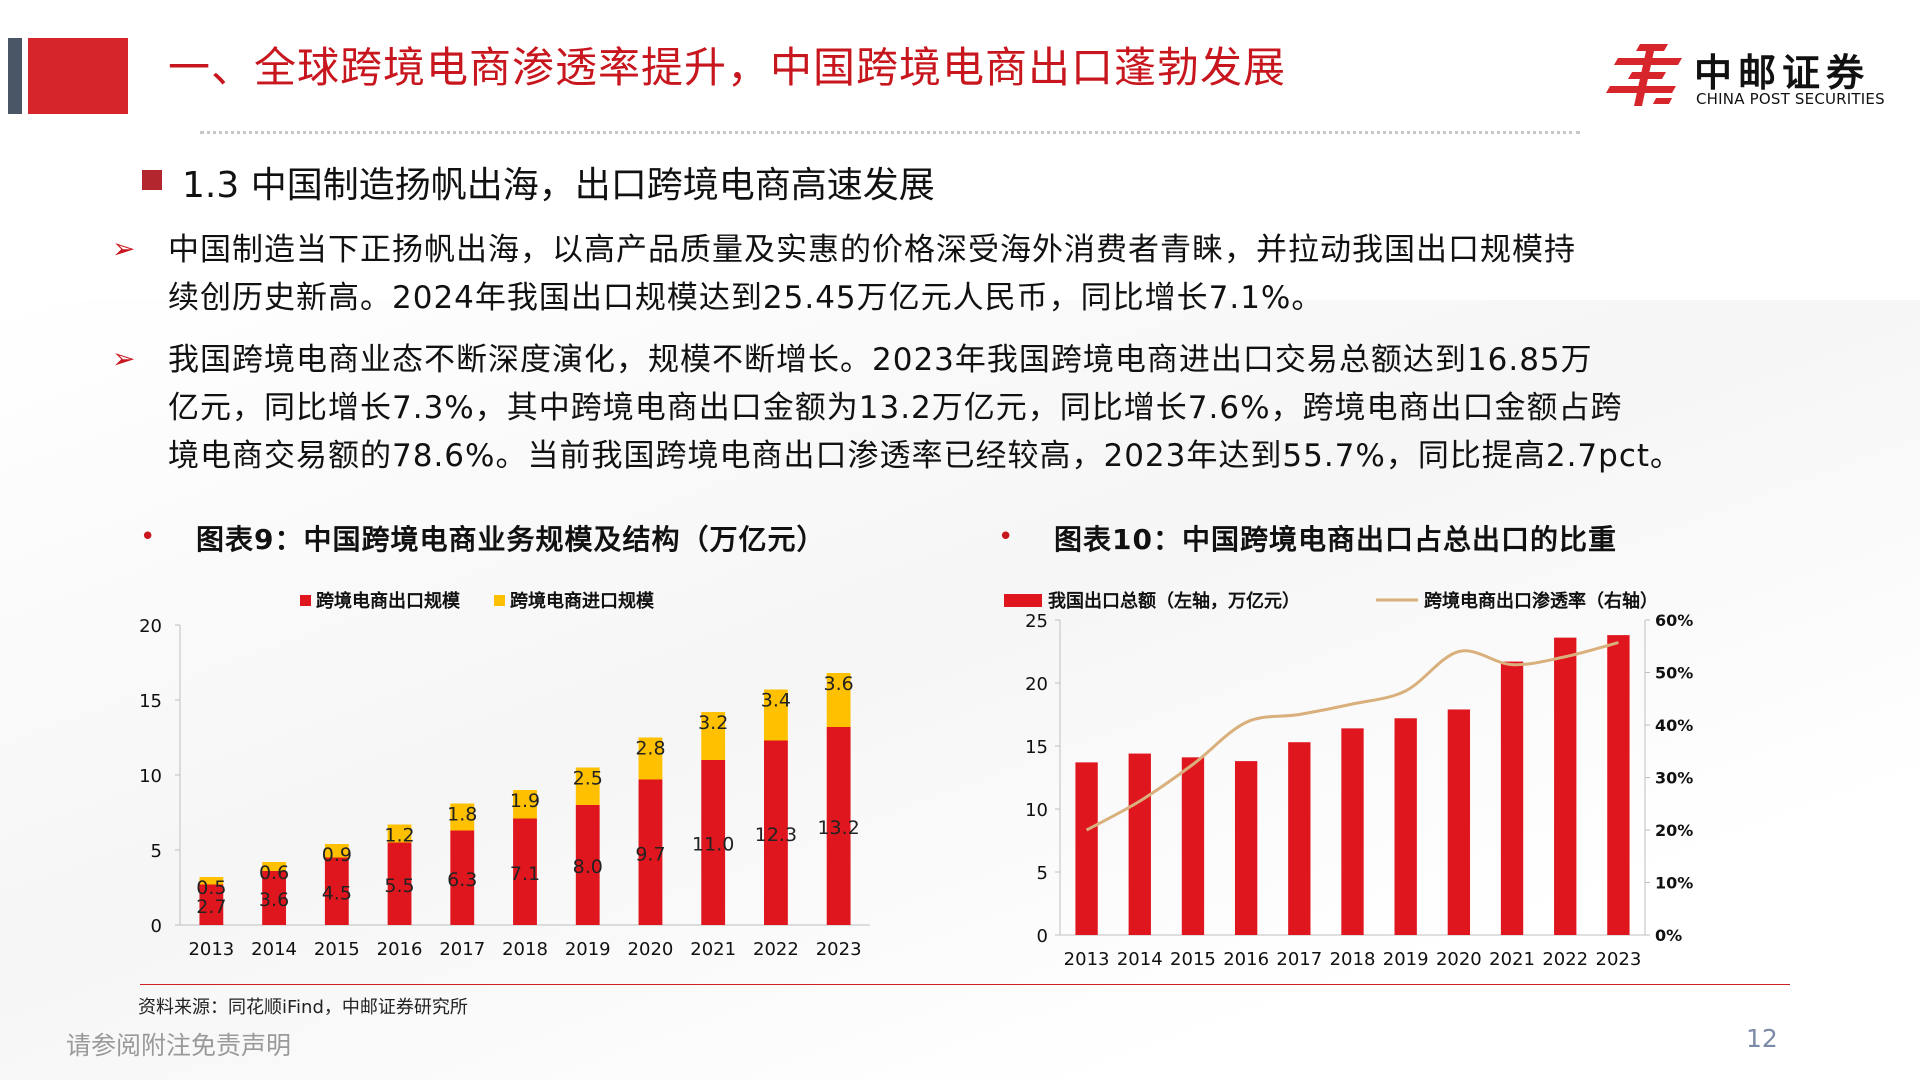  Describe the element at coordinates (152, 180) in the screenshot. I see `section-marker-icon` at that location.